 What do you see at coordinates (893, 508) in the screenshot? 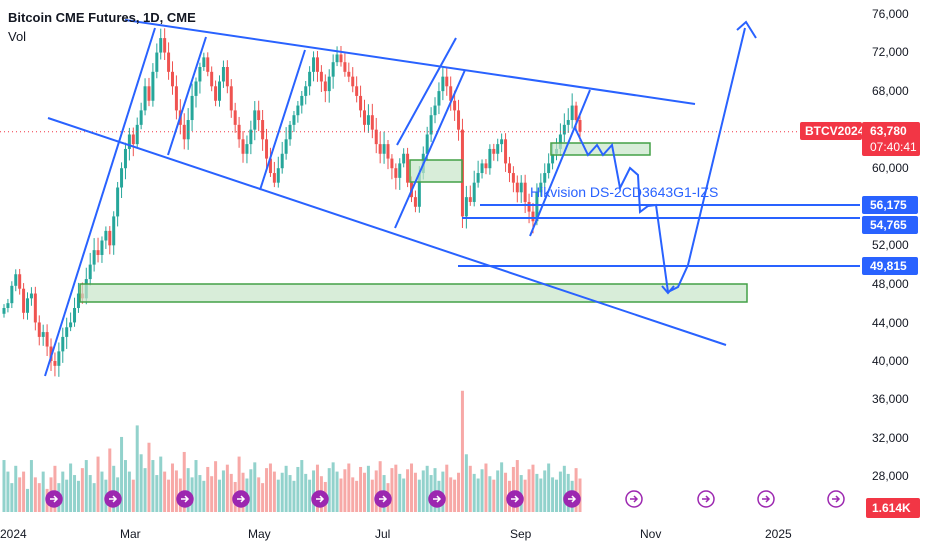
I see `volume-tag: 1.614K` at bounding box center [893, 508].